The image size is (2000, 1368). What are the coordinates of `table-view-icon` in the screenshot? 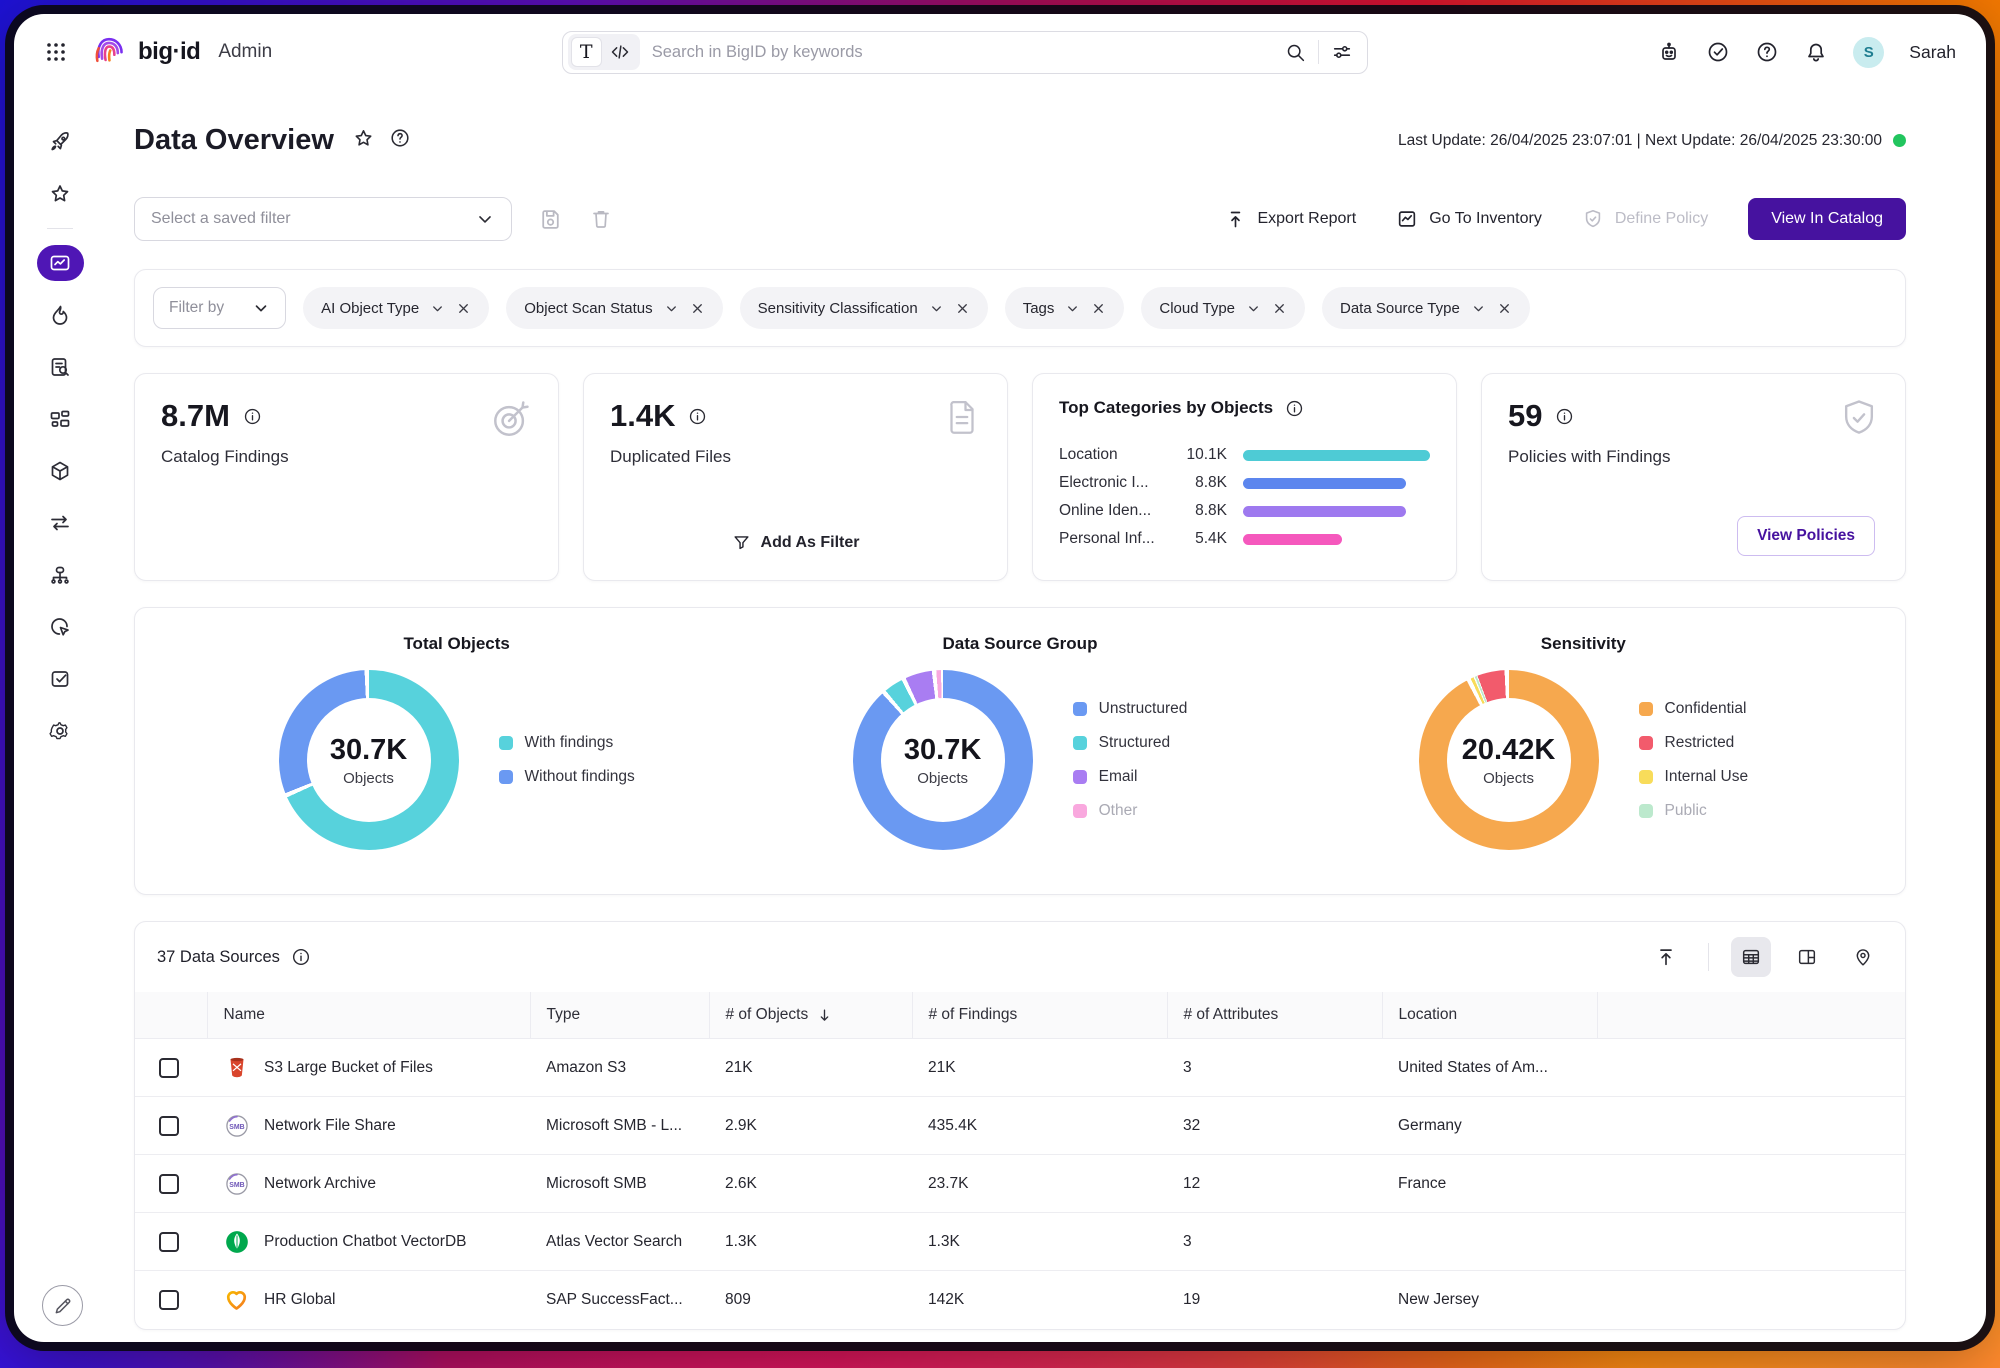 It's located at (1751, 957).